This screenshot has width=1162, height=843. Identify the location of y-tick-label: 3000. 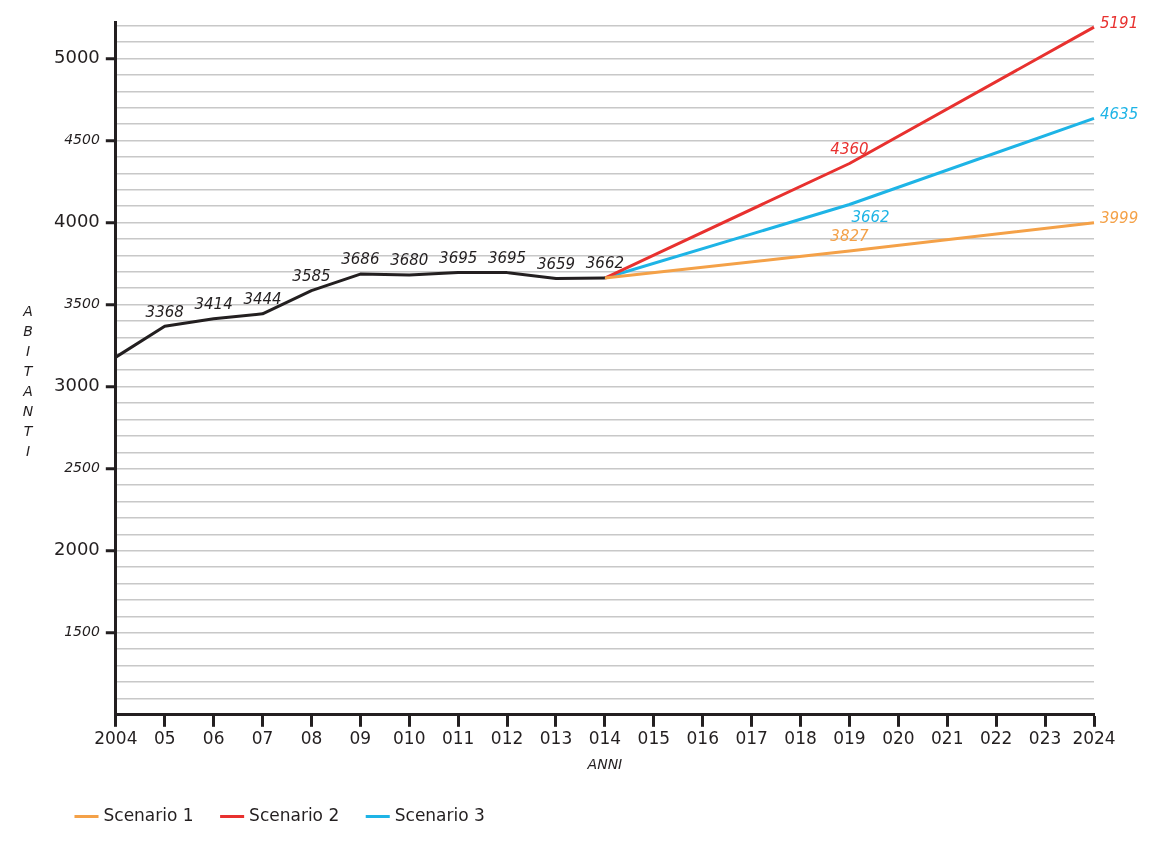
(77, 385).